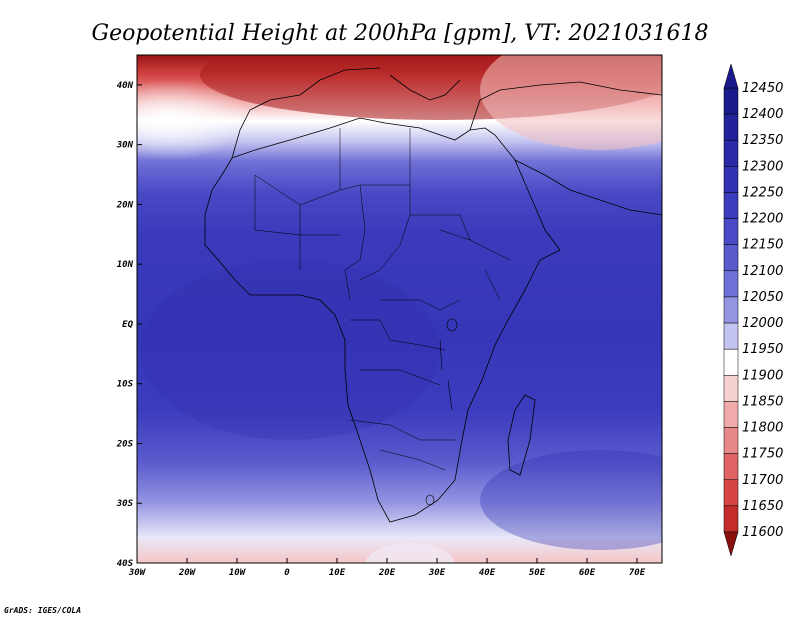  What do you see at coordinates (762, 428) in the screenshot?
I see `colorbar-label: 11800` at bounding box center [762, 428].